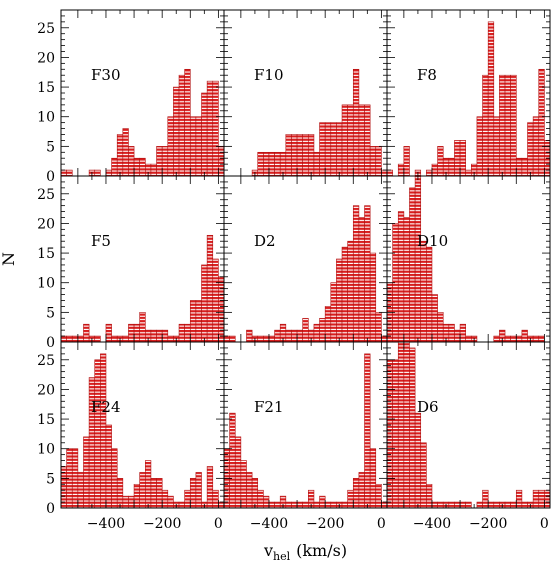 The height and width of the screenshot is (570, 560). Describe the element at coordinates (468, 259) in the screenshot. I see `ticks-d10` at that location.